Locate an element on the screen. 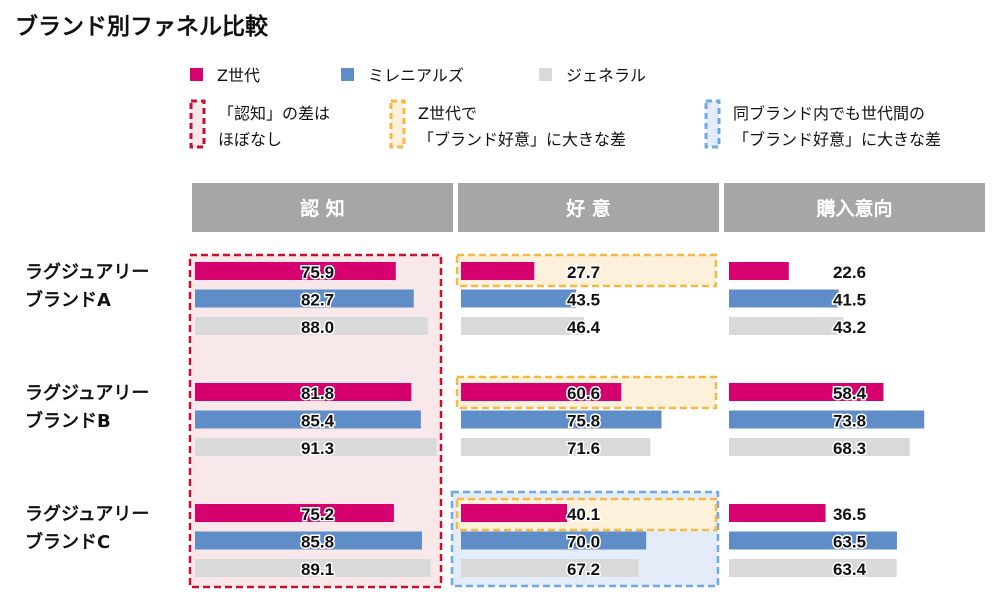  brand-label: ブランドA is located at coordinates (68, 300).